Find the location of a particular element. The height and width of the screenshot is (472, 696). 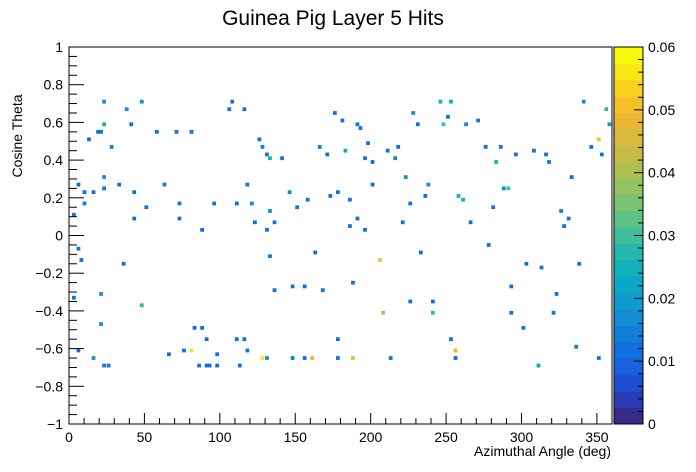

y-tick-label: 0.2 is located at coordinates (54, 198).